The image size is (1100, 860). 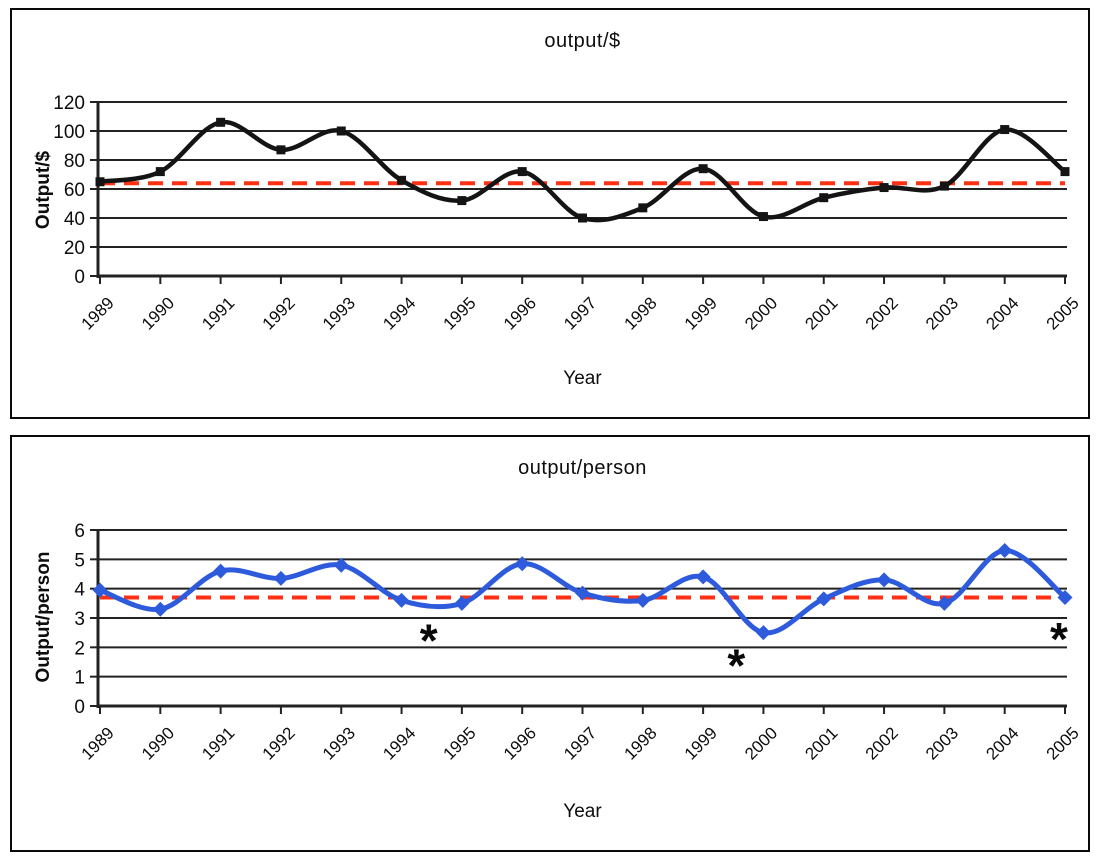 What do you see at coordinates (582, 41) in the screenshot?
I see `chart-title: output/$` at bounding box center [582, 41].